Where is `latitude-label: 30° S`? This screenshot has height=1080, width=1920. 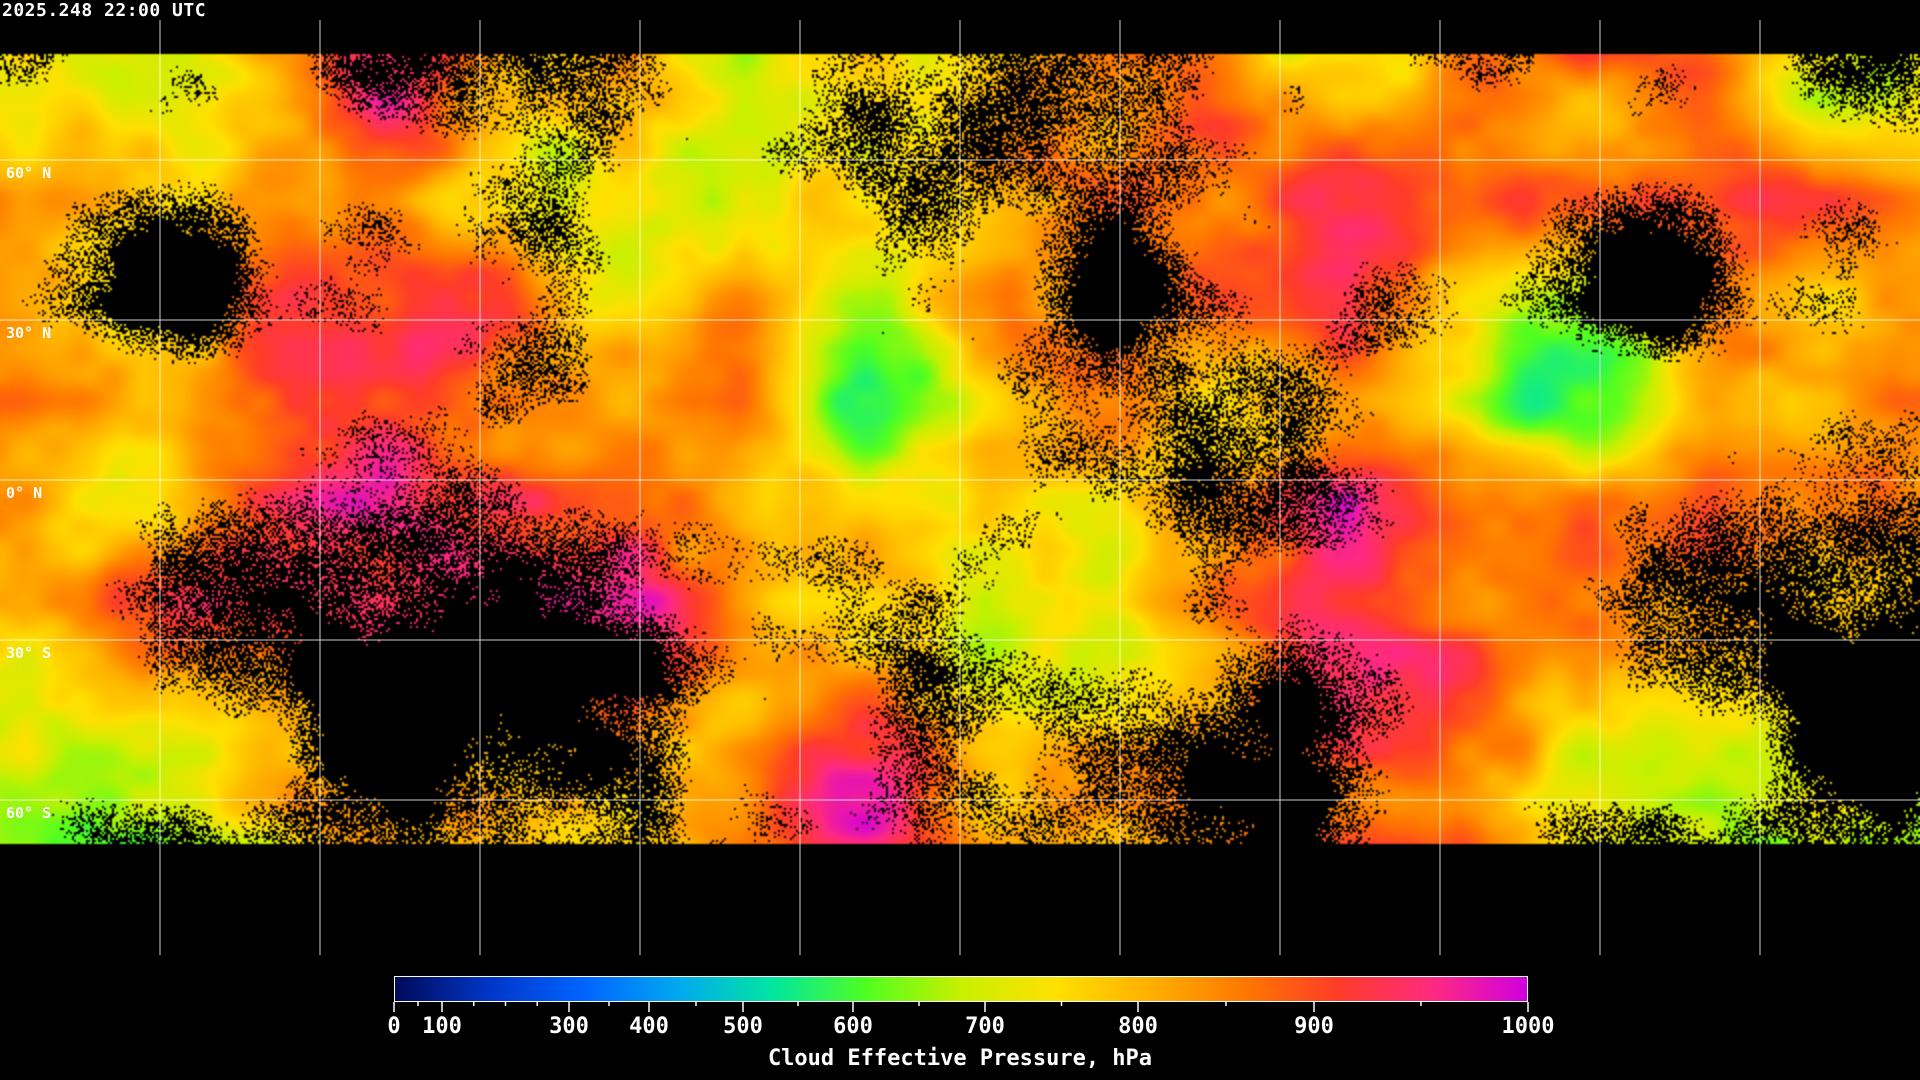
latitude-label: 30° S is located at coordinates (29, 653).